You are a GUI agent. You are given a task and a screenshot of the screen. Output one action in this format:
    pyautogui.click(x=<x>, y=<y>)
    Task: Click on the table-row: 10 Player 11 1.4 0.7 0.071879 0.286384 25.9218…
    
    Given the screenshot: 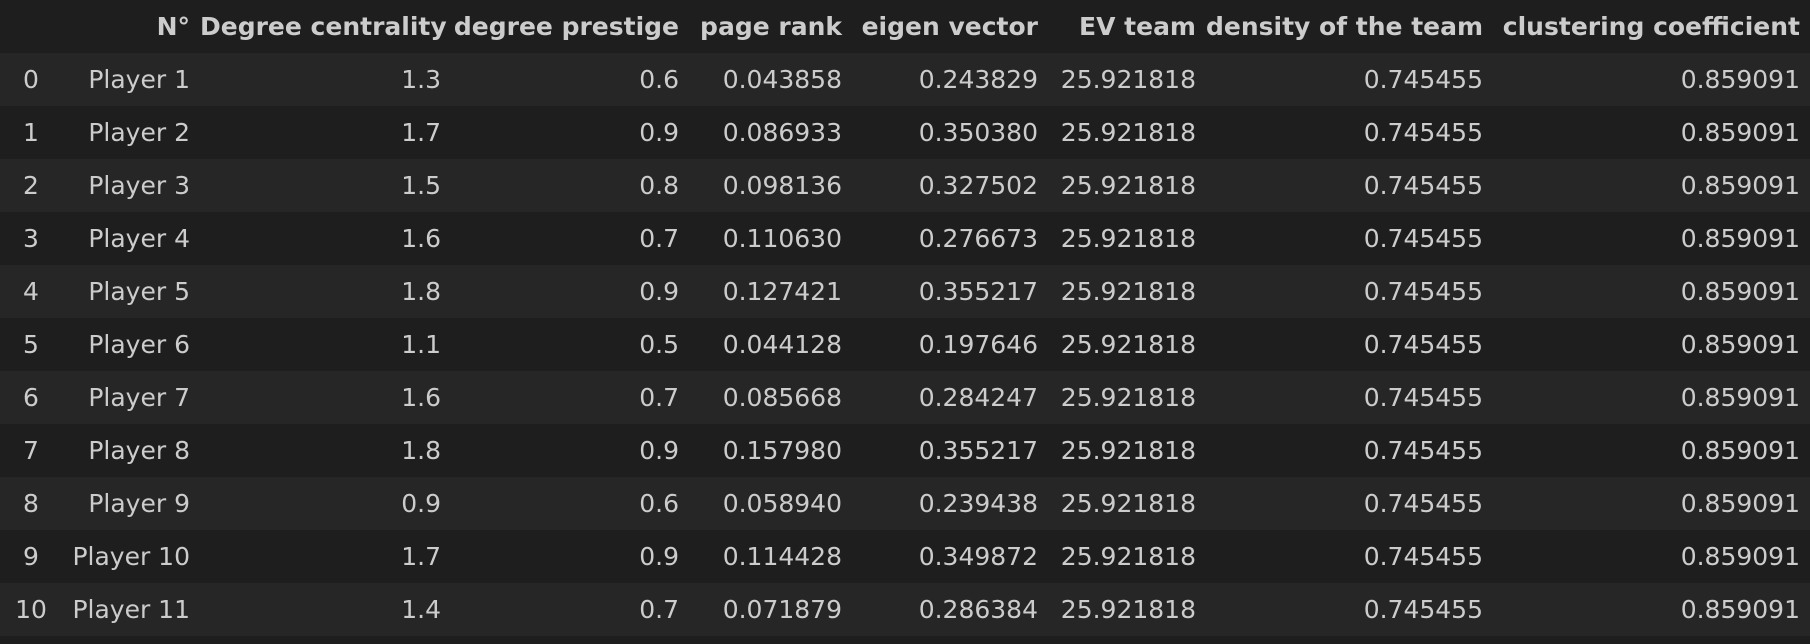 What is the action you would take?
    pyautogui.click(x=905, y=609)
    